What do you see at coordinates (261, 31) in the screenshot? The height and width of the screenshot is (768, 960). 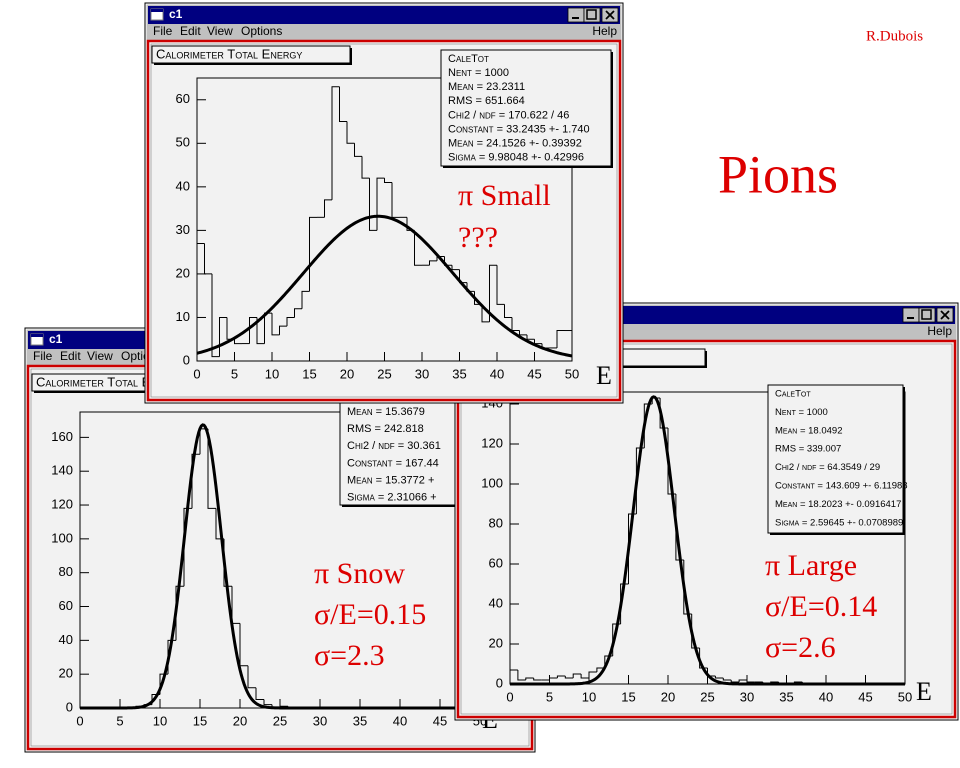 I see `menu-item: Options` at bounding box center [261, 31].